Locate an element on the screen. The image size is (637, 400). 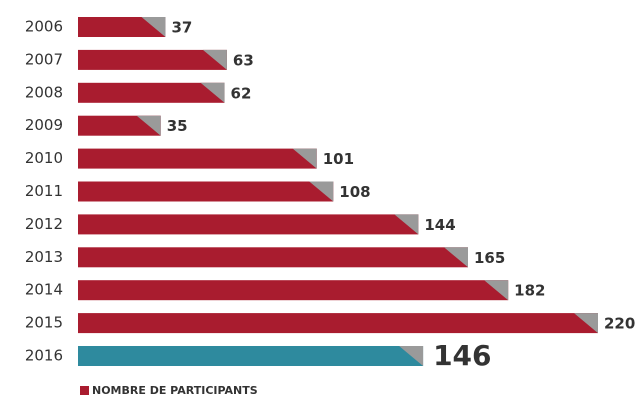
y-tick-label: 2007 is located at coordinates (44, 59).